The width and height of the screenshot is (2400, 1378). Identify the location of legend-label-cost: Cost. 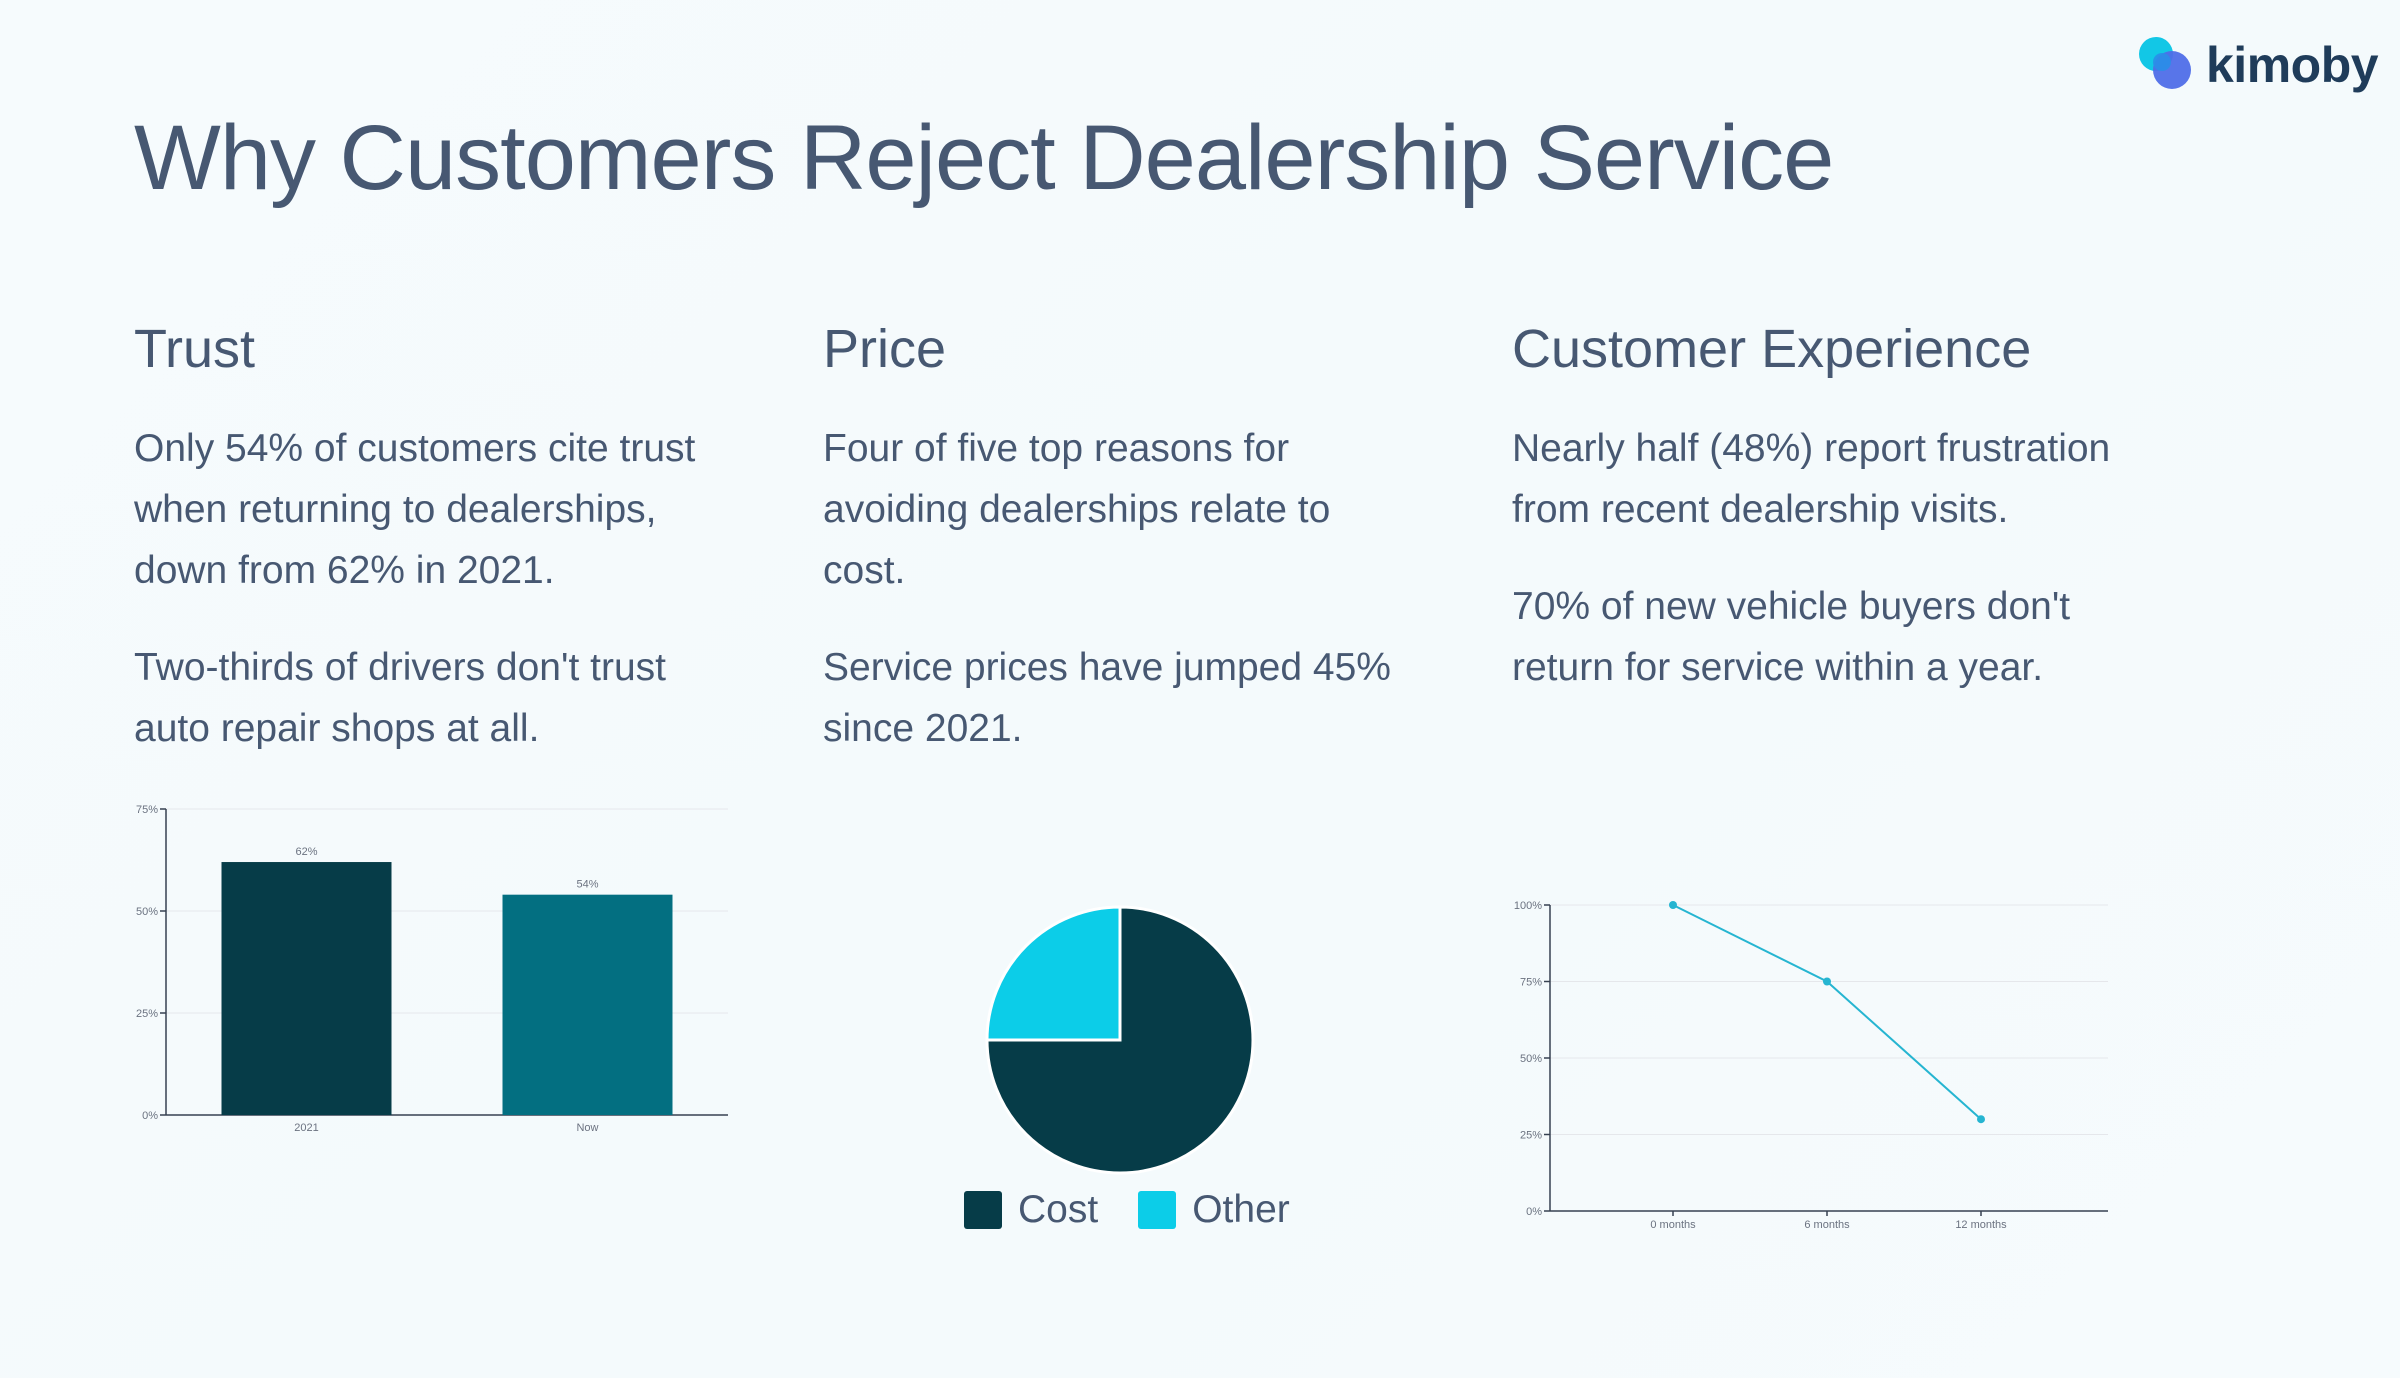
(1058, 1209).